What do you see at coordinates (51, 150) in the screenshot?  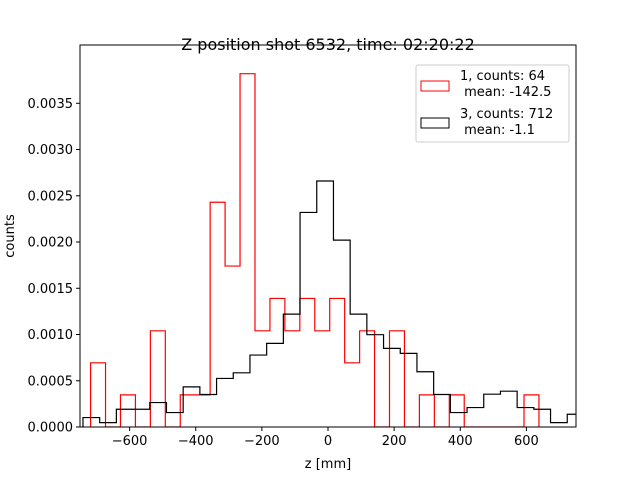 I see `y-tick-label: 0.0030` at bounding box center [51, 150].